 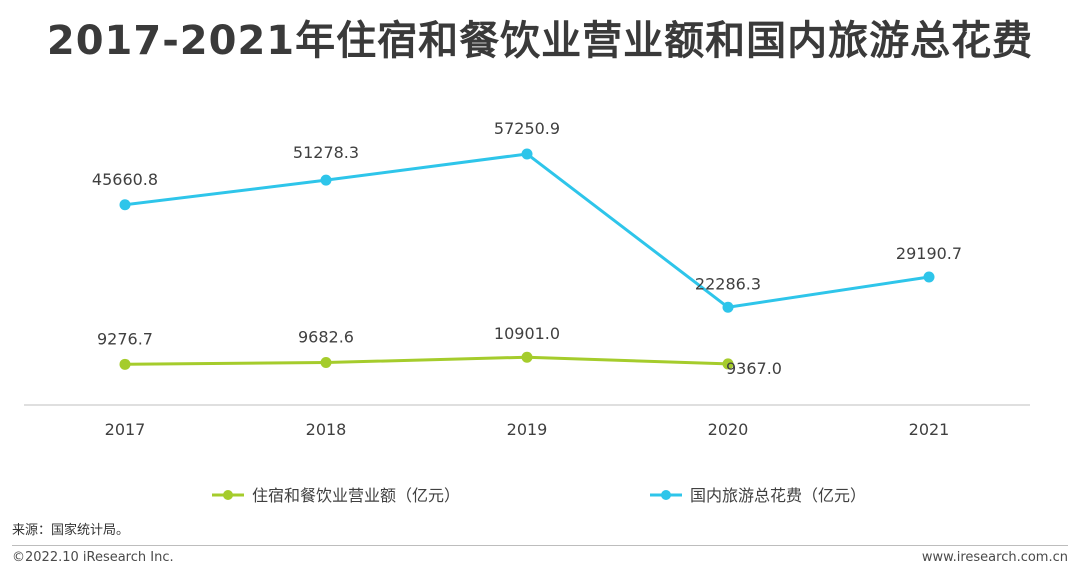 I want to click on x-tick-label: 2018, so click(x=326, y=429).